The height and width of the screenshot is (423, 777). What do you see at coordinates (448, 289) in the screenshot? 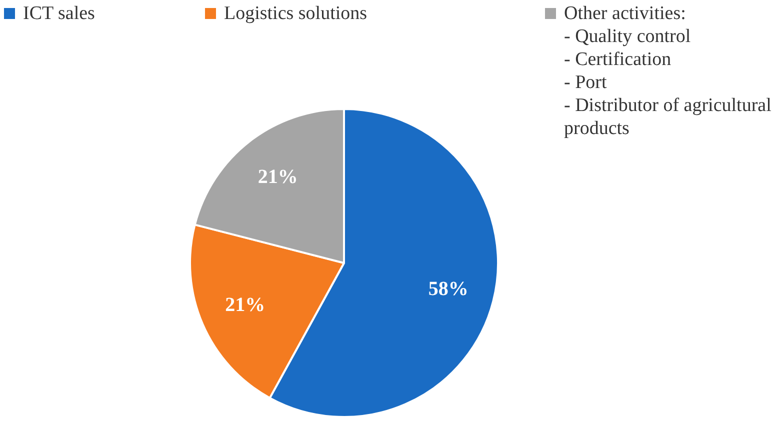
I see `data-label: 58%` at bounding box center [448, 289].